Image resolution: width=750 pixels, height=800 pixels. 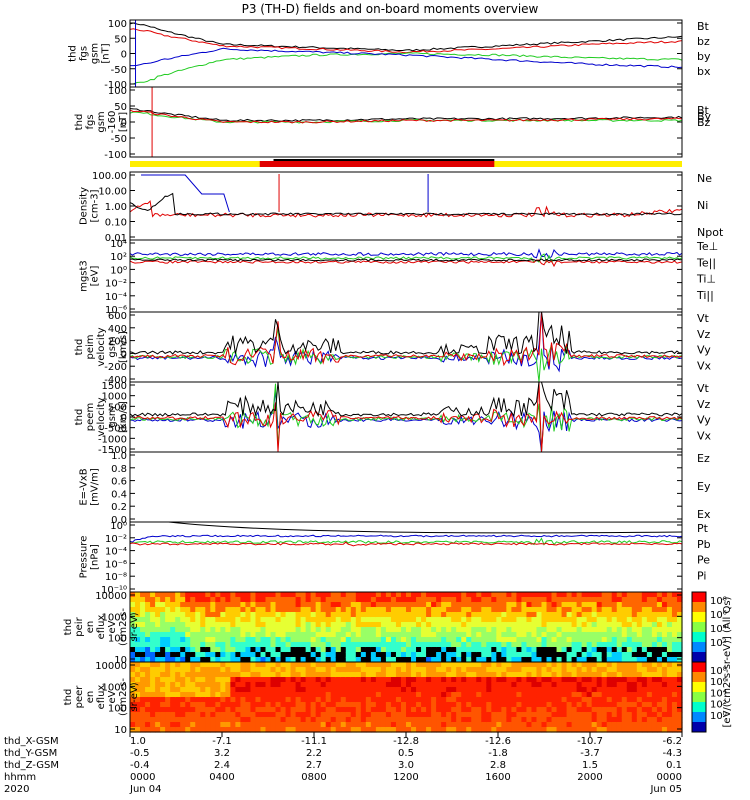 What do you see at coordinates (84, 53) in the screenshot?
I see `ylabel-line: fgs` at bounding box center [84, 53].